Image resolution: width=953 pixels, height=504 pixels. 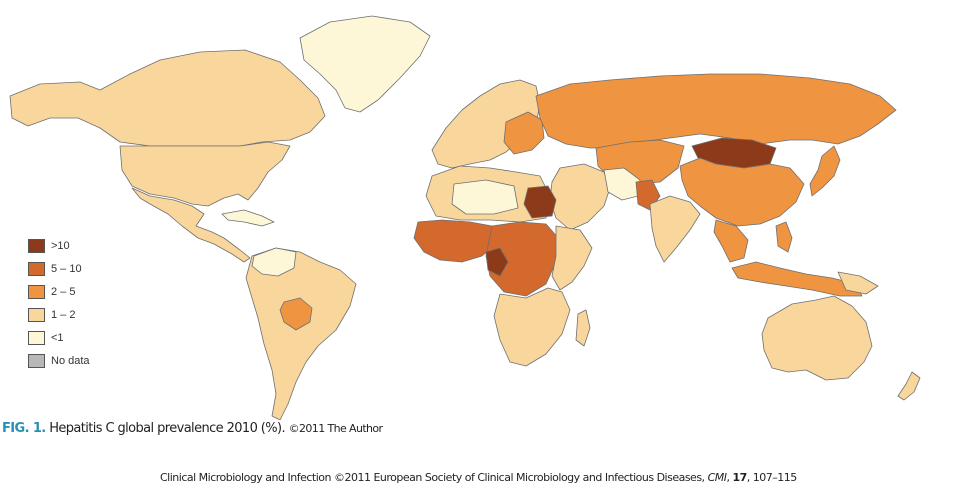 What do you see at coordinates (532, 327) in the screenshot?
I see `region-southern-africa` at bounding box center [532, 327].